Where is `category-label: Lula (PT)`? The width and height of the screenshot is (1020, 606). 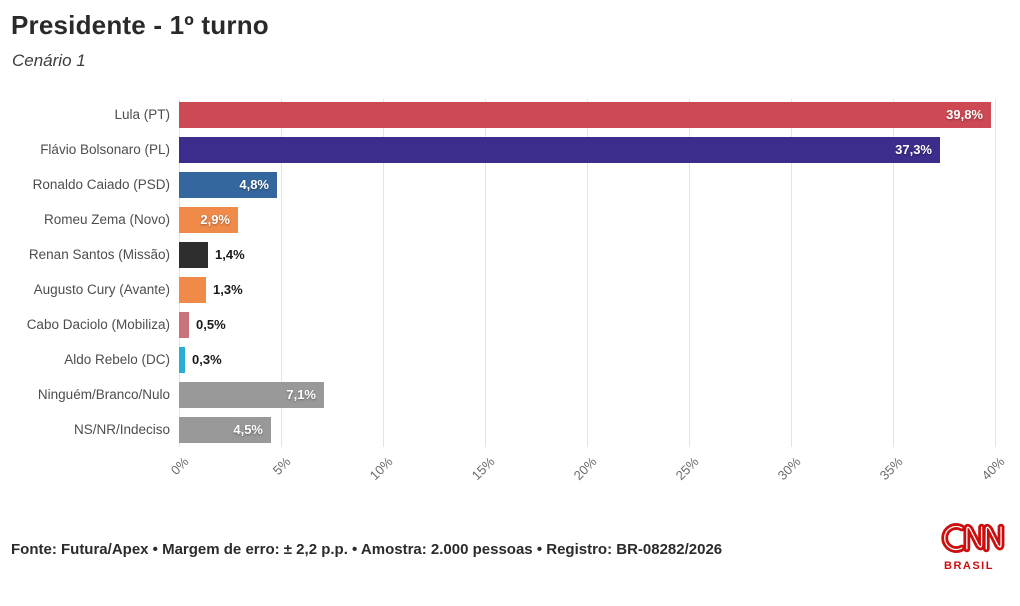
category-label: Lula (PT) is located at coordinates (142, 114).